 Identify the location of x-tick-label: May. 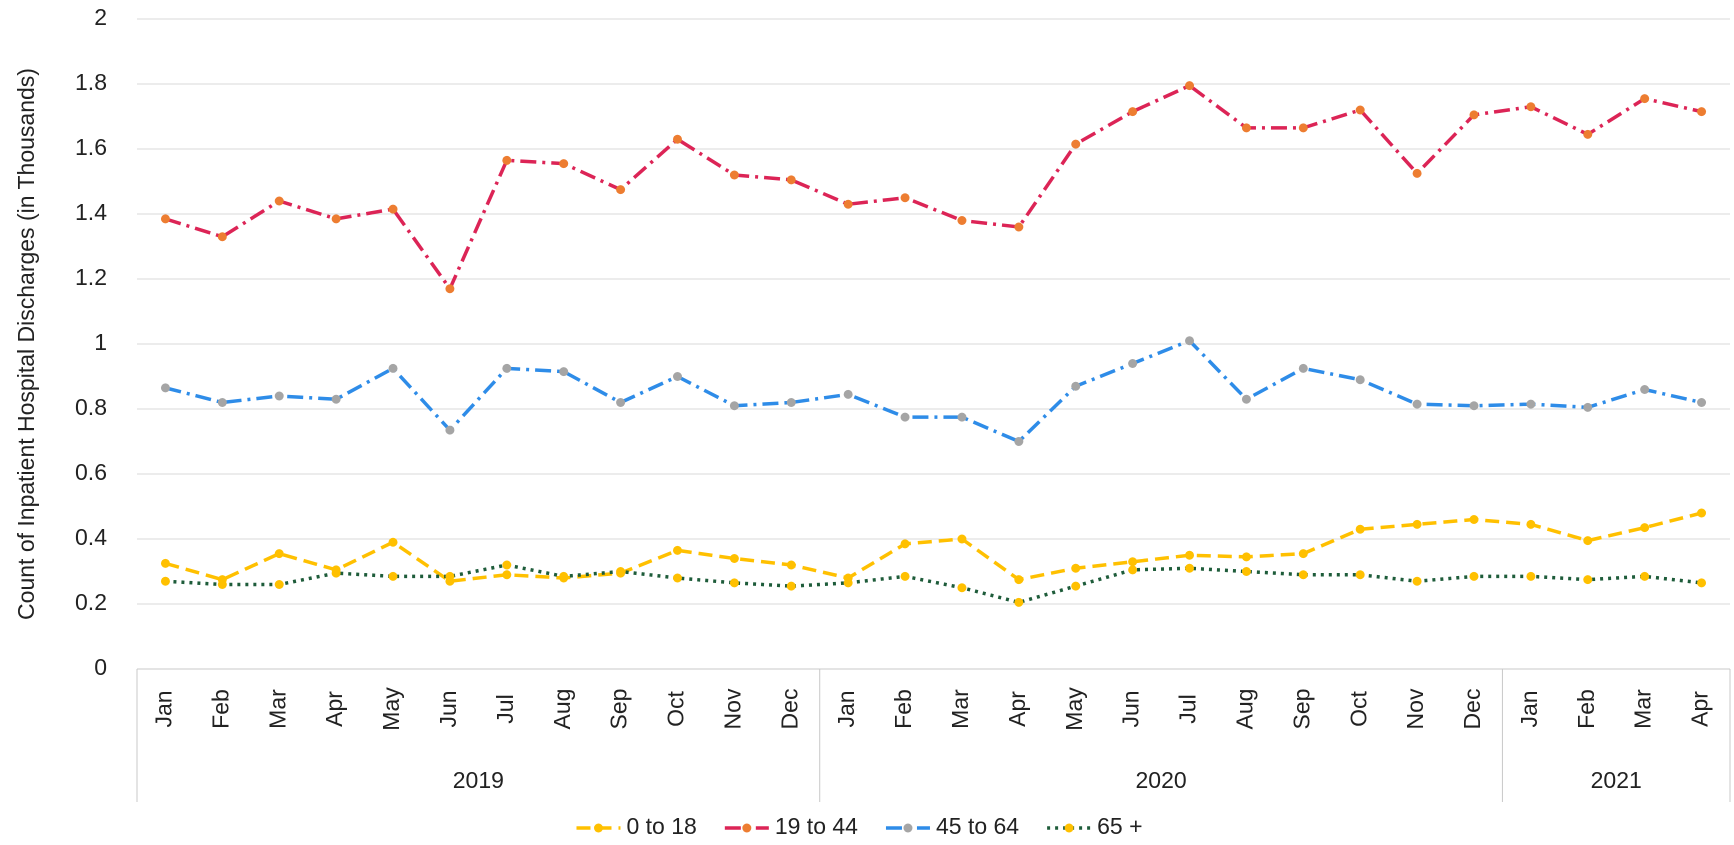
(391, 709).